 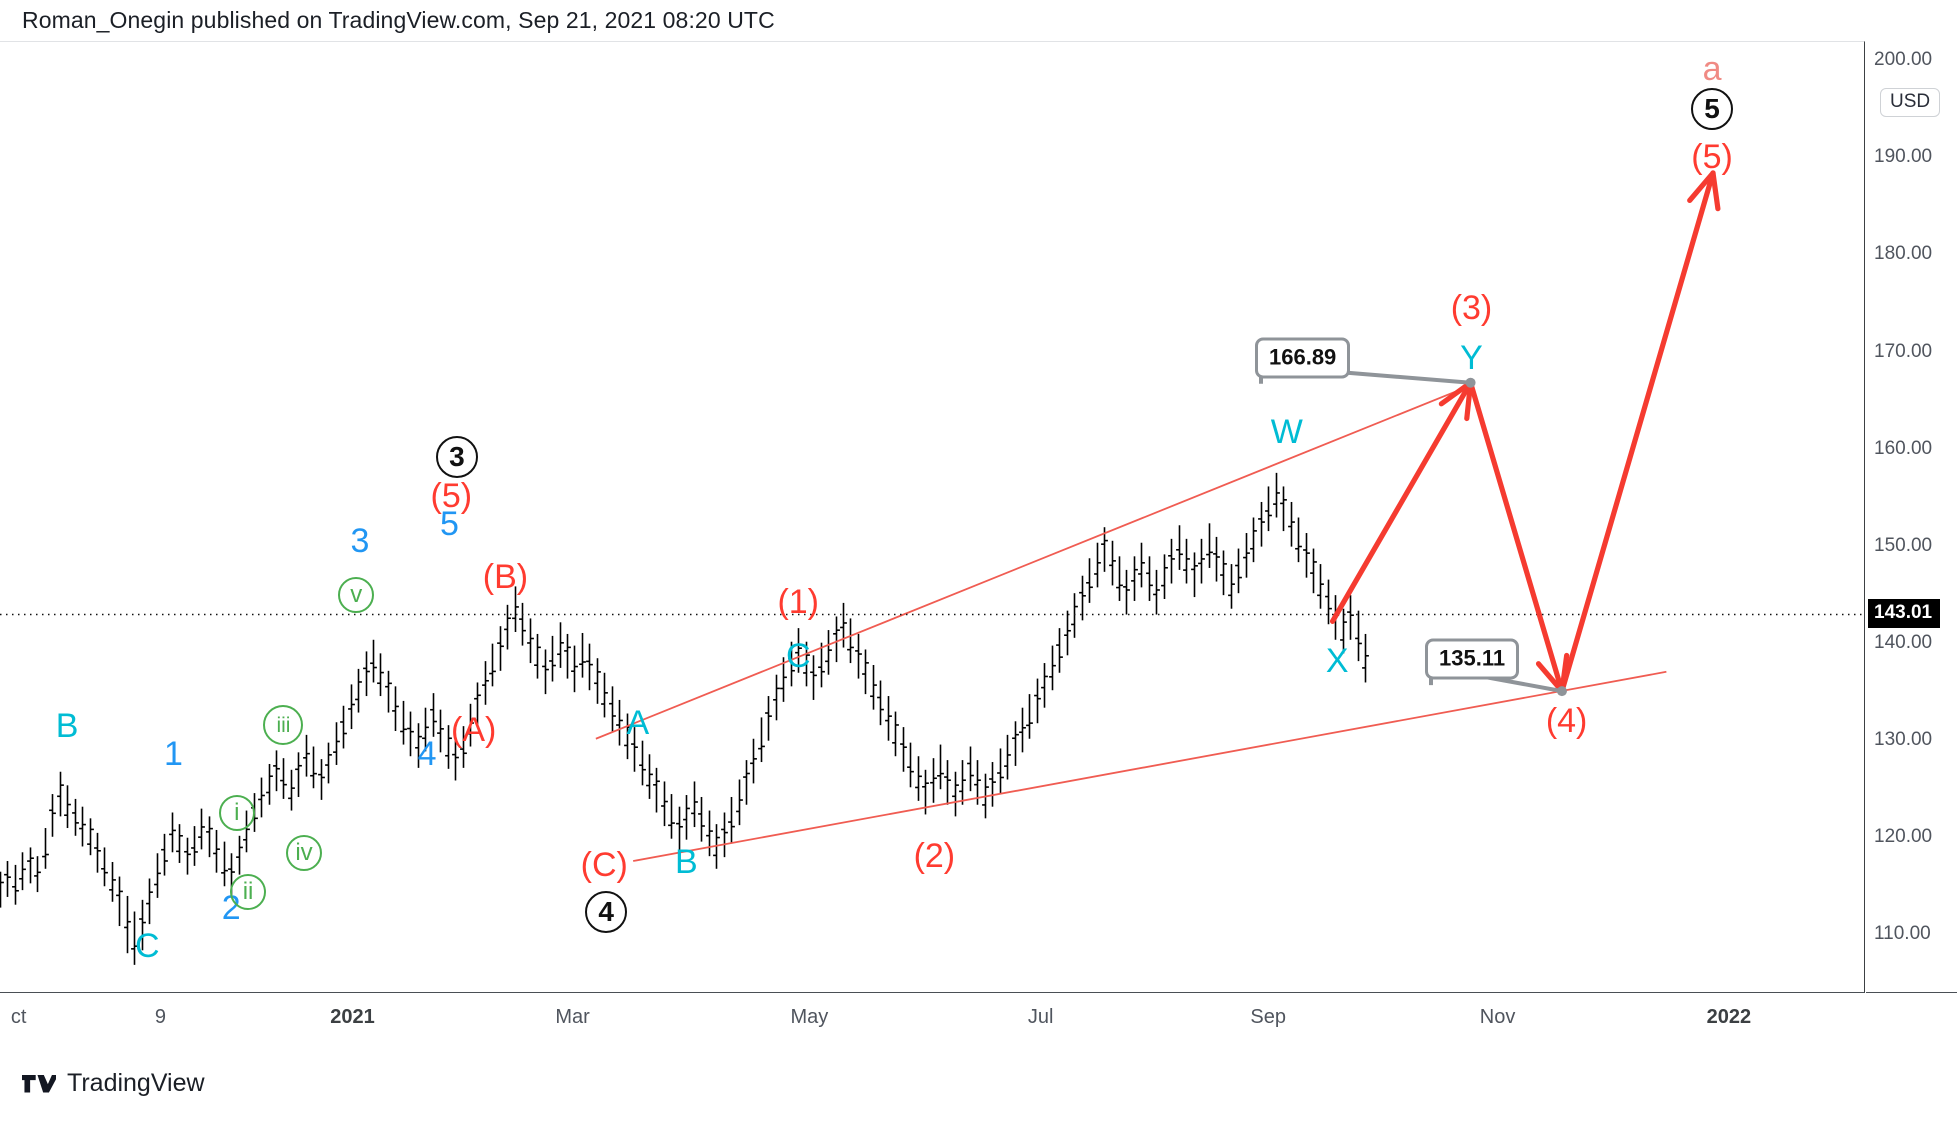 What do you see at coordinates (18, 1017) in the screenshot?
I see `time-tick-ct: ct` at bounding box center [18, 1017].